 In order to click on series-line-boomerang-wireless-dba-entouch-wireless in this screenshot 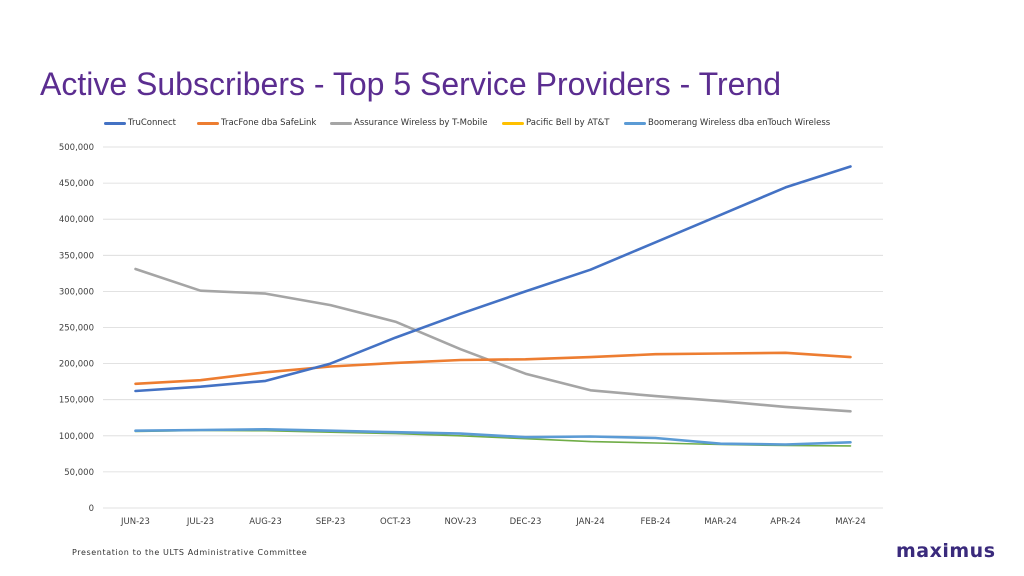, I will do `click(493, 436)`.